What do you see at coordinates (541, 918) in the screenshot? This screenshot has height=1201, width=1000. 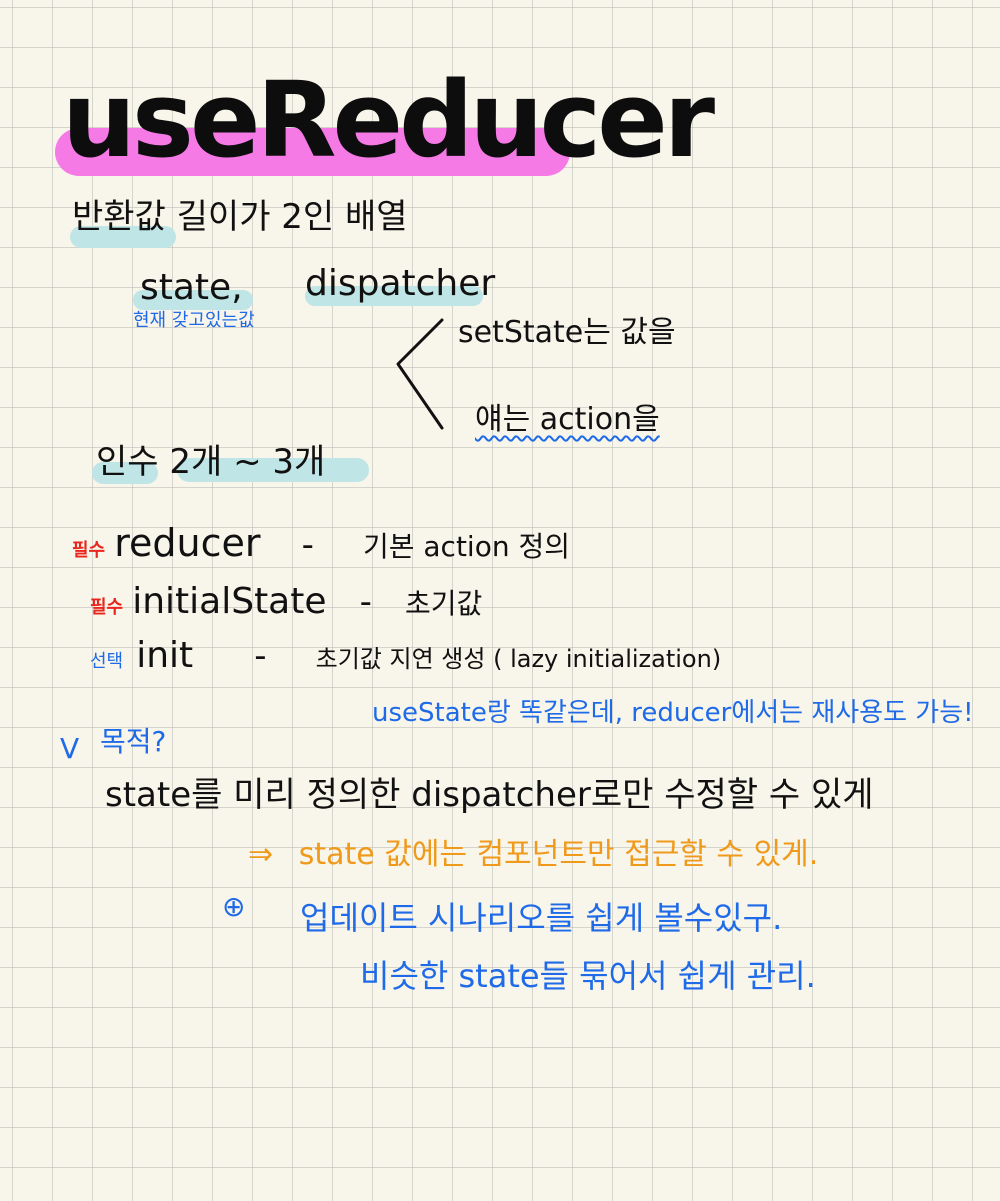 I see `benefit-1: 업데이트 시나리오를 쉽게 볼수있구.` at bounding box center [541, 918].